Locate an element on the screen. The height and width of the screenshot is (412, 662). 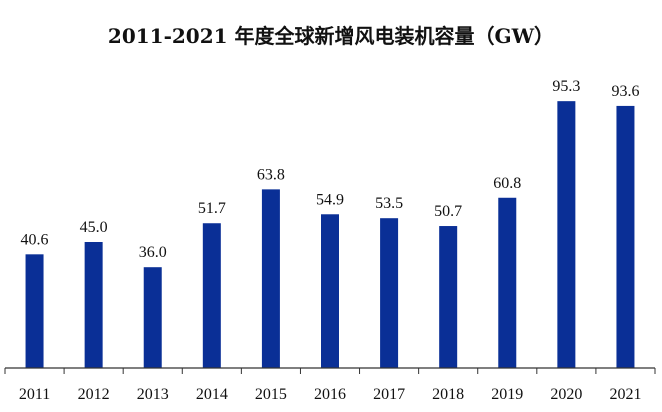
value-label-2015: 63.8 is located at coordinates (271, 174).